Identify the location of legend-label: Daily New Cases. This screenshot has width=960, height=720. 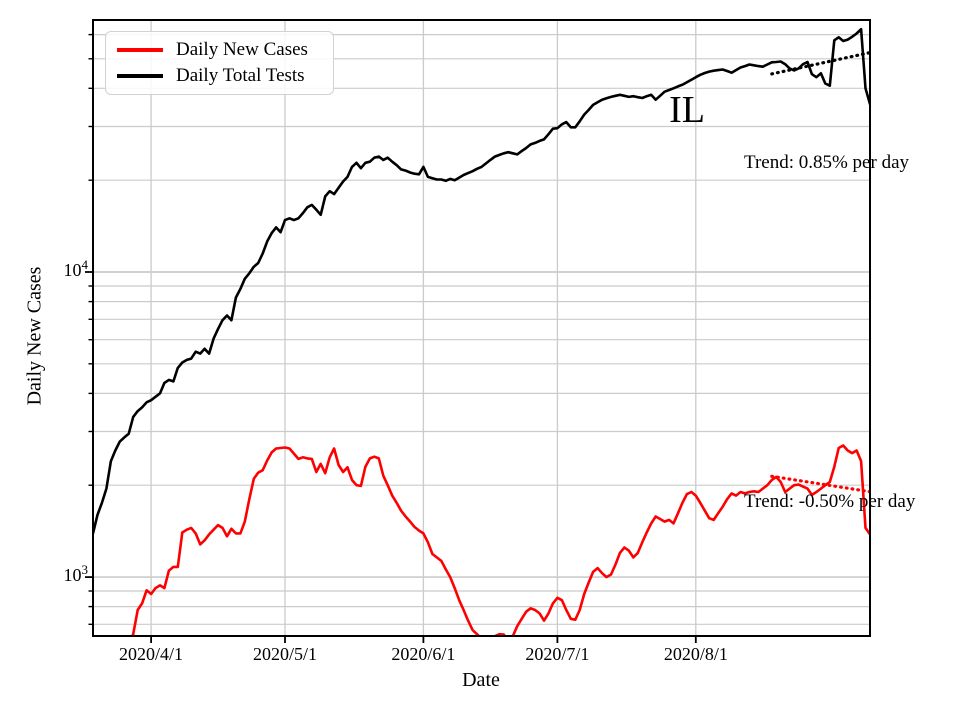
(242, 49).